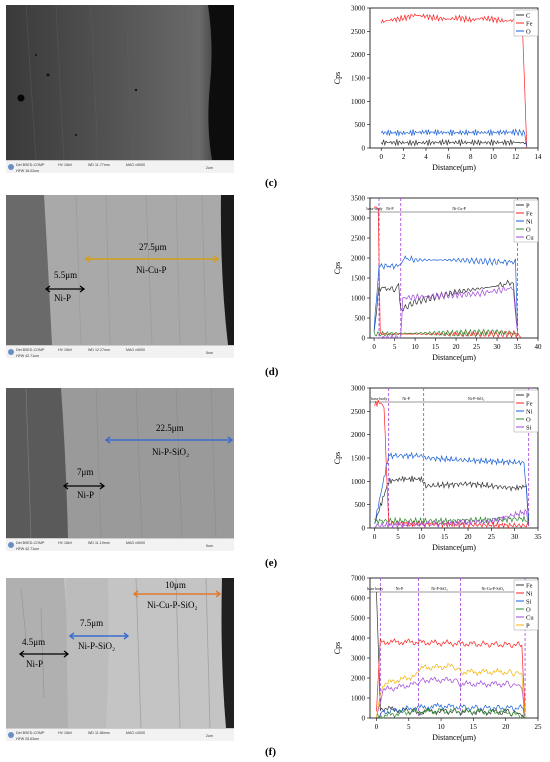 Image resolution: width=550 pixels, height=762 pixels. What do you see at coordinates (28, 171) in the screenshot?
I see `hfw-text: HFW 16.02um` at bounding box center [28, 171].